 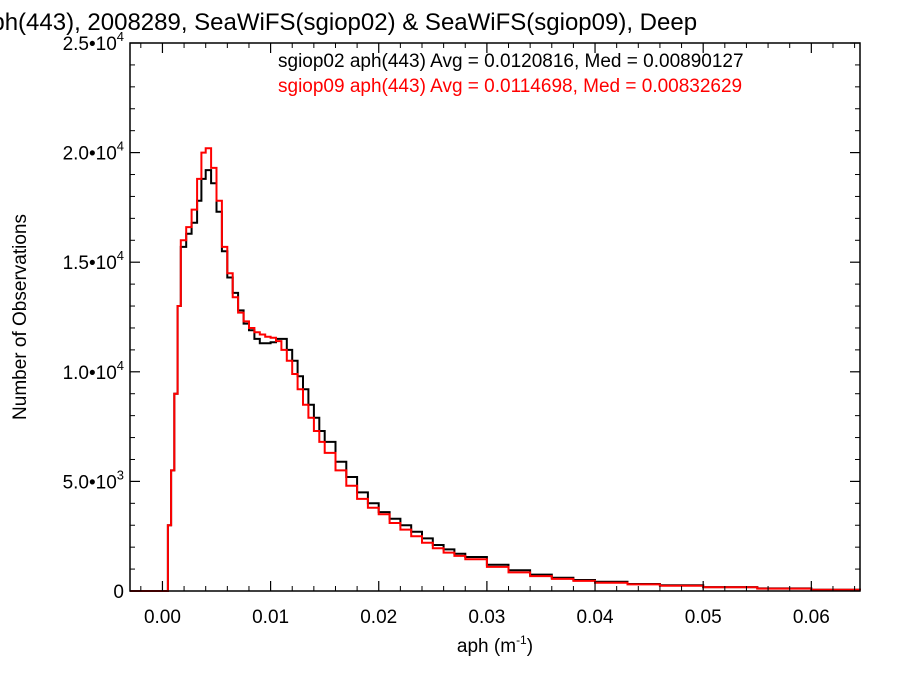 What do you see at coordinates (703, 617) in the screenshot?
I see `x-tick-label: 0.05` at bounding box center [703, 617].